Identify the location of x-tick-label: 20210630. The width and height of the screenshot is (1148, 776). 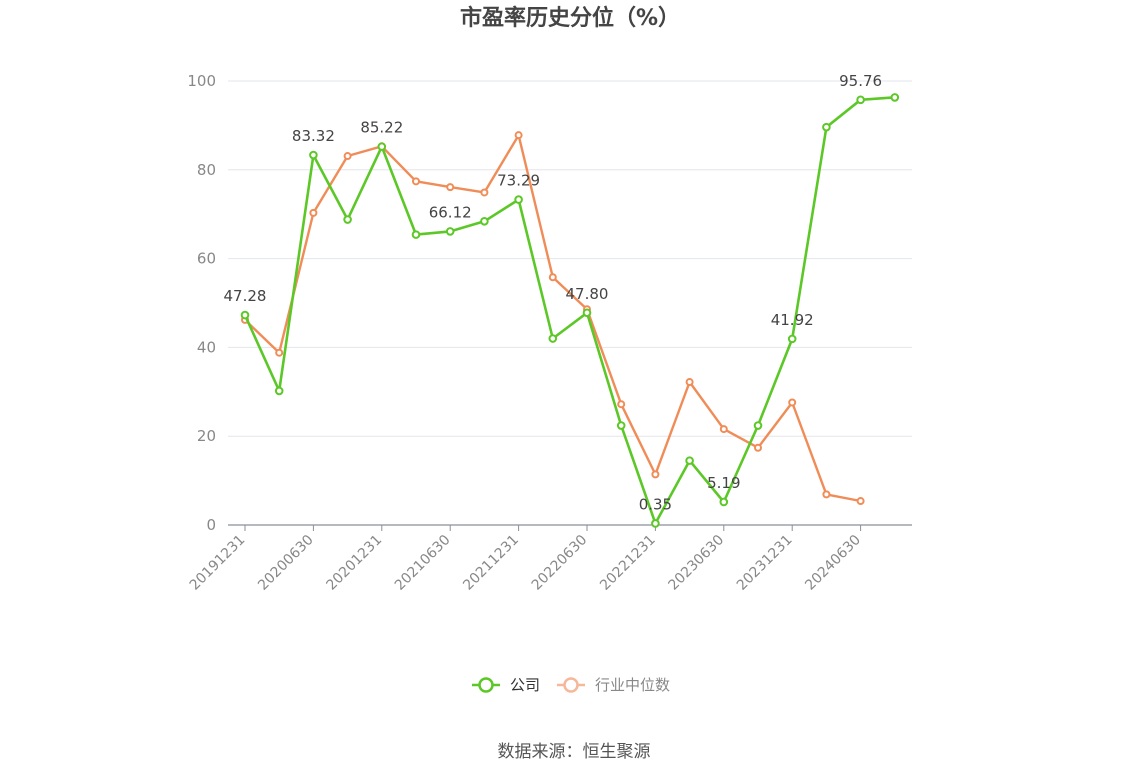
(423, 563).